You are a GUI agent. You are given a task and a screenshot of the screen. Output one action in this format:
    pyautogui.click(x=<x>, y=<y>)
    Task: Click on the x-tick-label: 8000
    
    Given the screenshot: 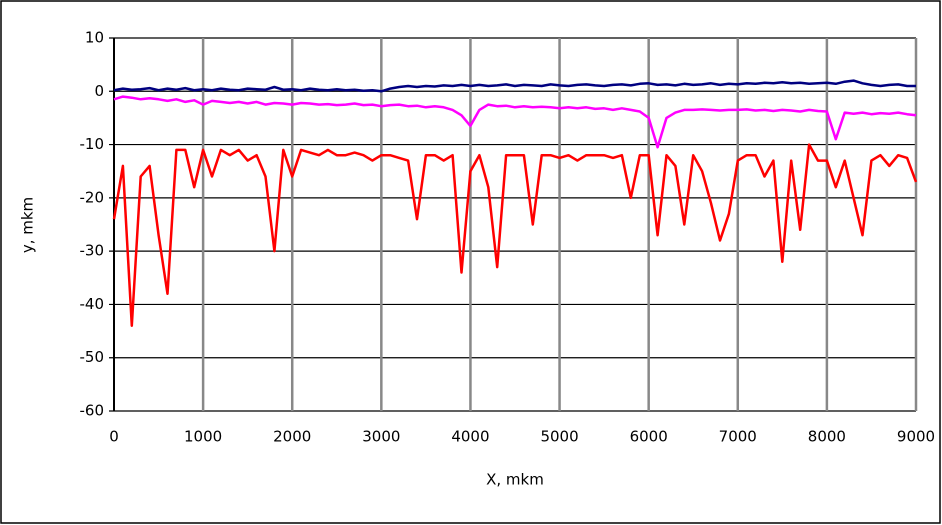 What is the action you would take?
    pyautogui.click(x=827, y=437)
    